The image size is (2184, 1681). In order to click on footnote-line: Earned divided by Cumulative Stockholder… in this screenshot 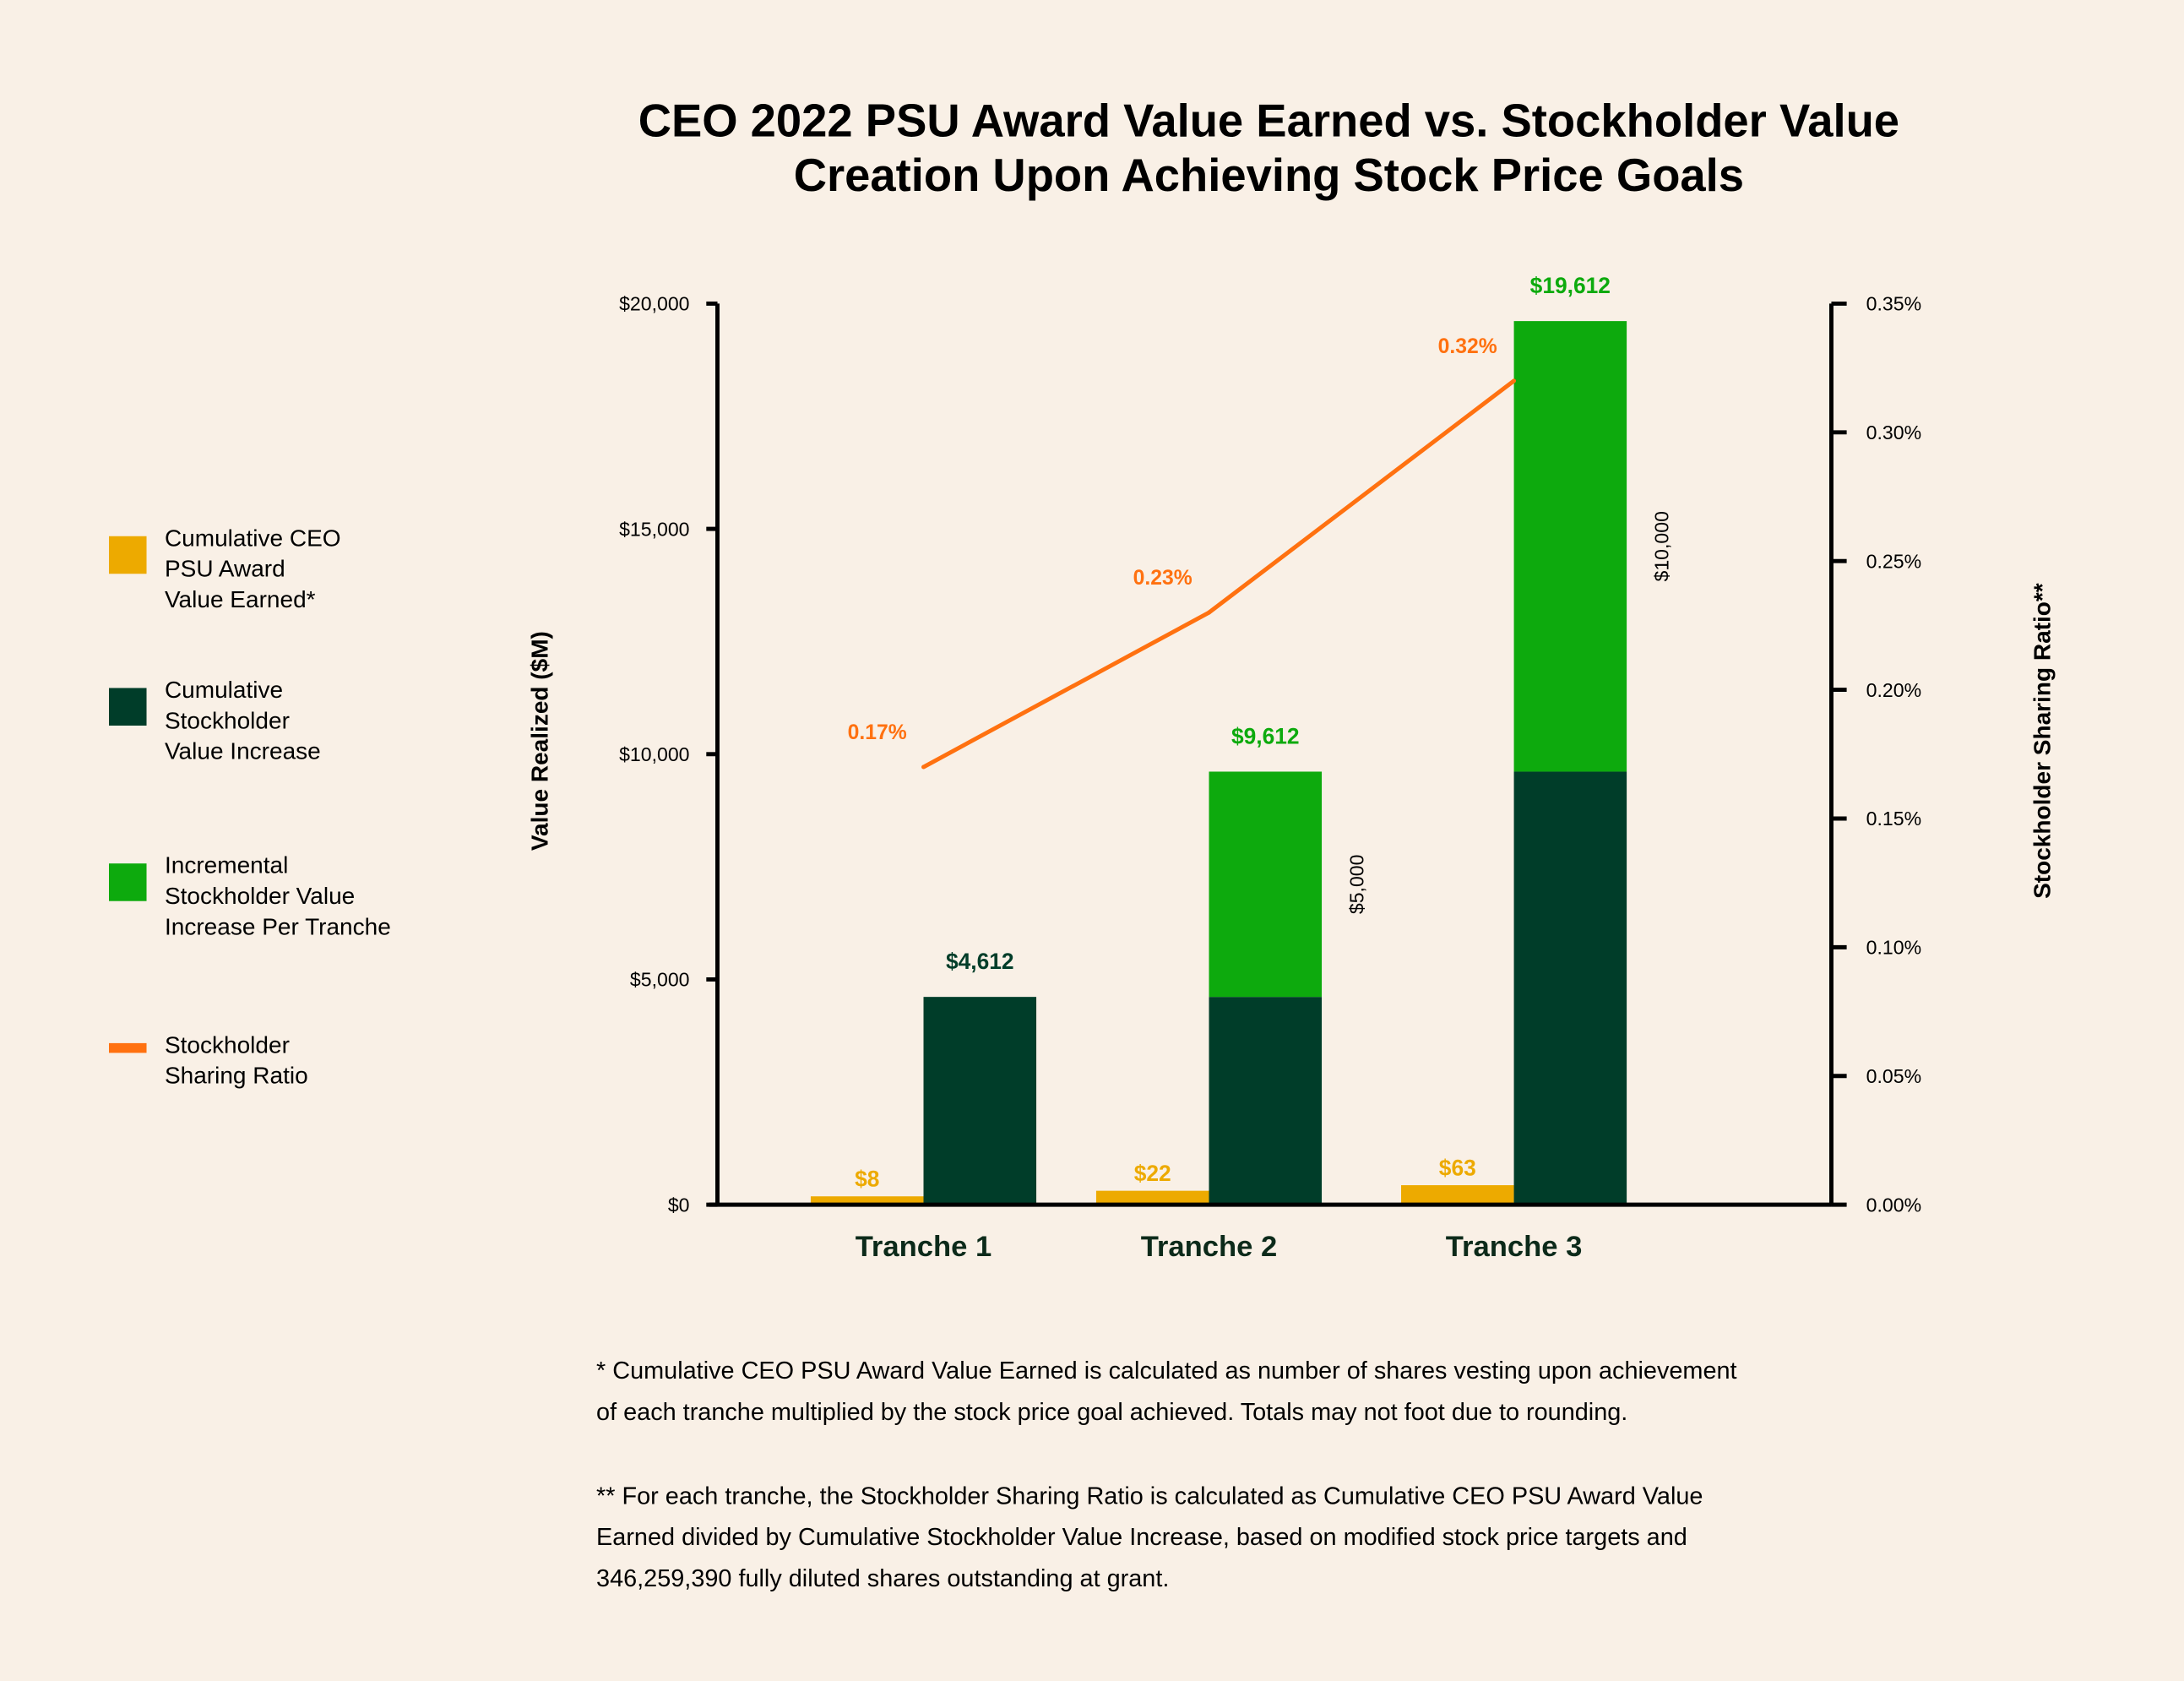, I will do `click(1141, 1537)`.